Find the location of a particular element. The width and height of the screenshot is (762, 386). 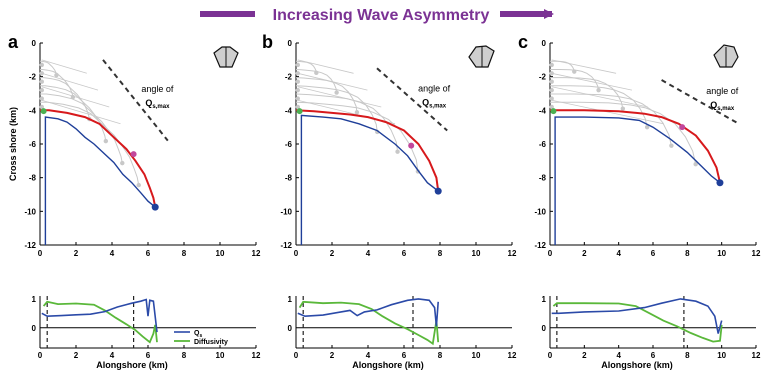

shoreline-end-marker is located at coordinates (720, 183).